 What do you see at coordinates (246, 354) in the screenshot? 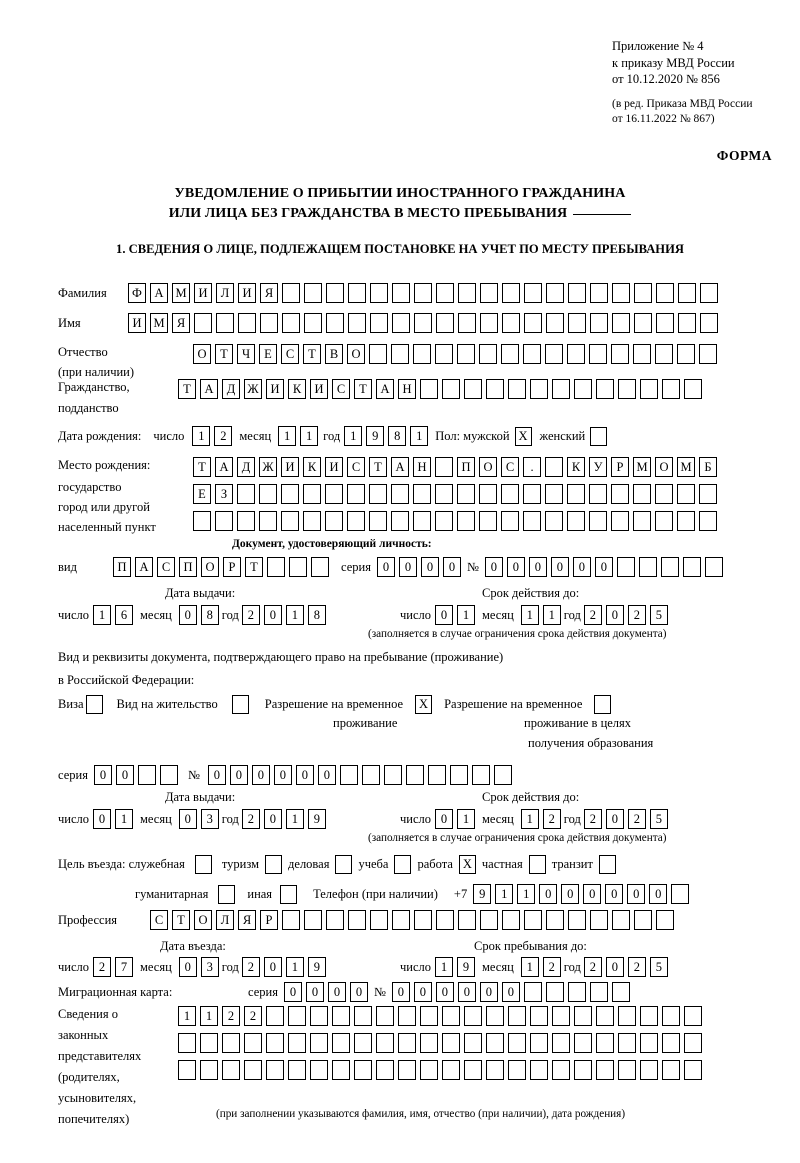
I see `char-cell: Ч` at bounding box center [246, 354].